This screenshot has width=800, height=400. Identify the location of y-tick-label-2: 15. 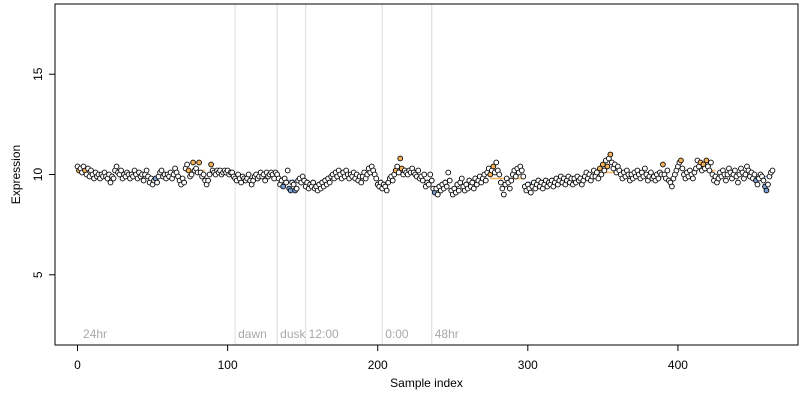
(38, 74).